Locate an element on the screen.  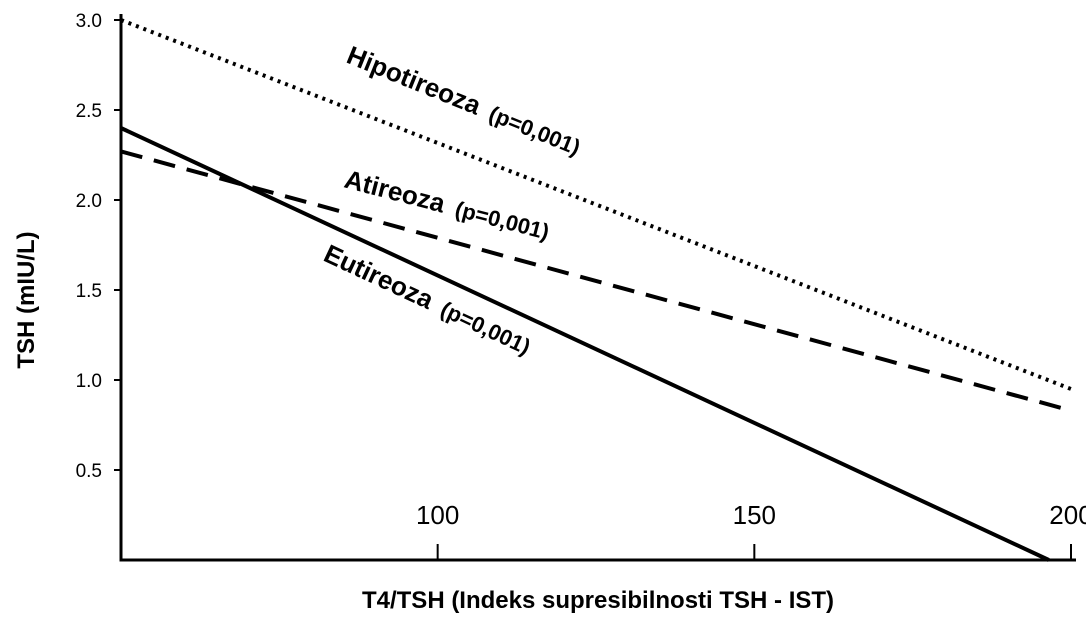
y-tick-label: 1.0 is located at coordinates (89, 381).